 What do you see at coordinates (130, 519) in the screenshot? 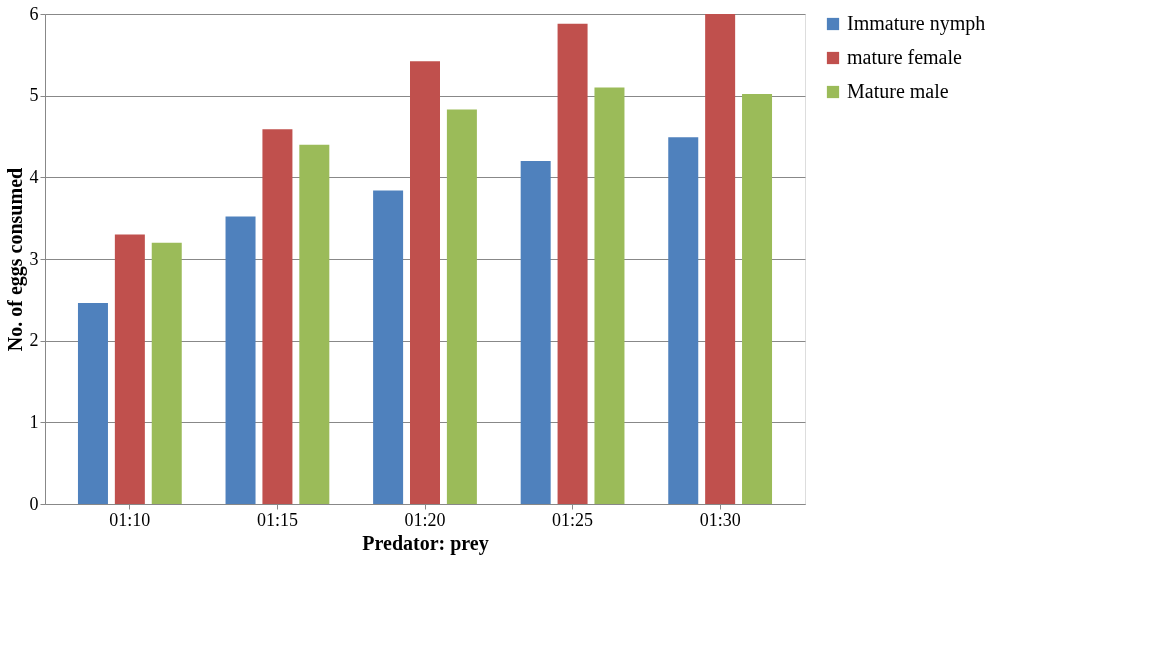
I see `x-tick-label: 01:10` at bounding box center [130, 519].